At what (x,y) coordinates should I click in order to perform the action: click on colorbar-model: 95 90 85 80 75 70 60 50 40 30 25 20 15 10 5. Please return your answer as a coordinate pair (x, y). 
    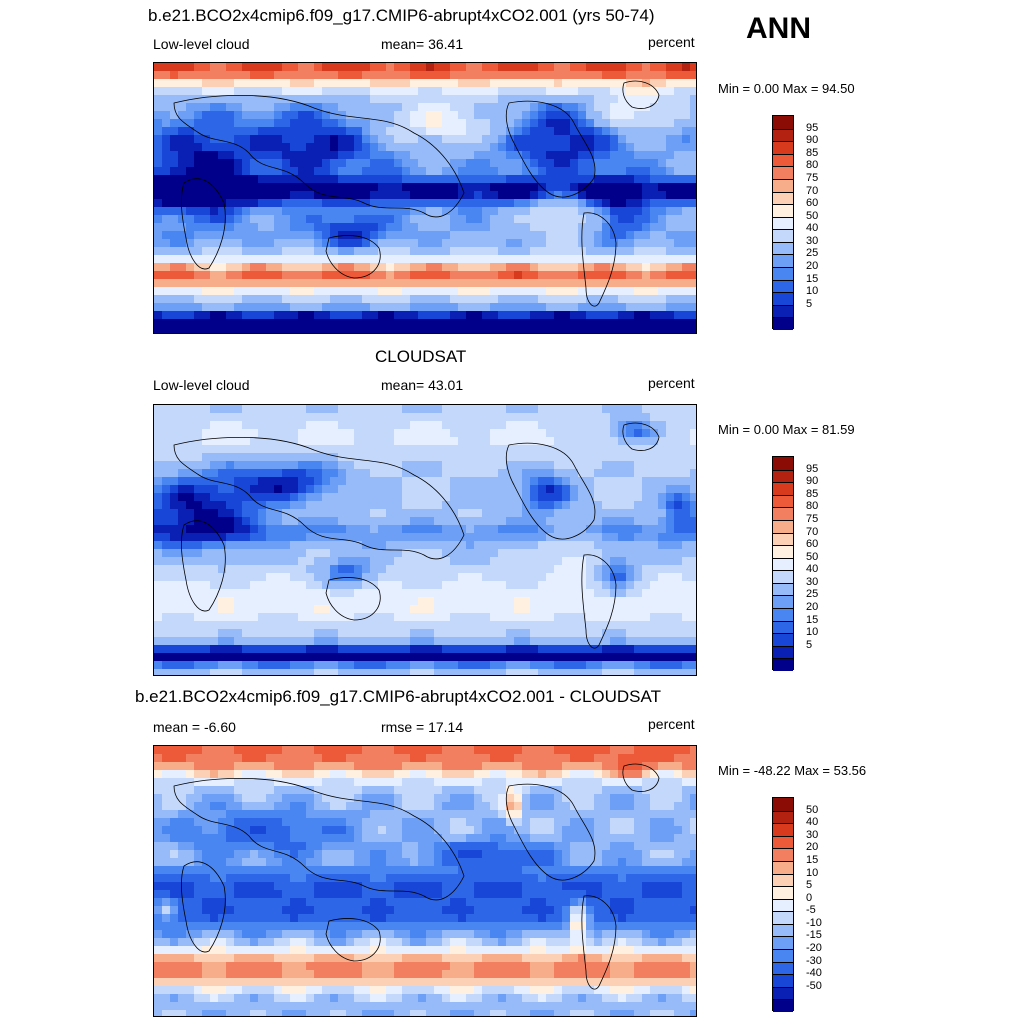
    Looking at the image, I should click on (795, 222).